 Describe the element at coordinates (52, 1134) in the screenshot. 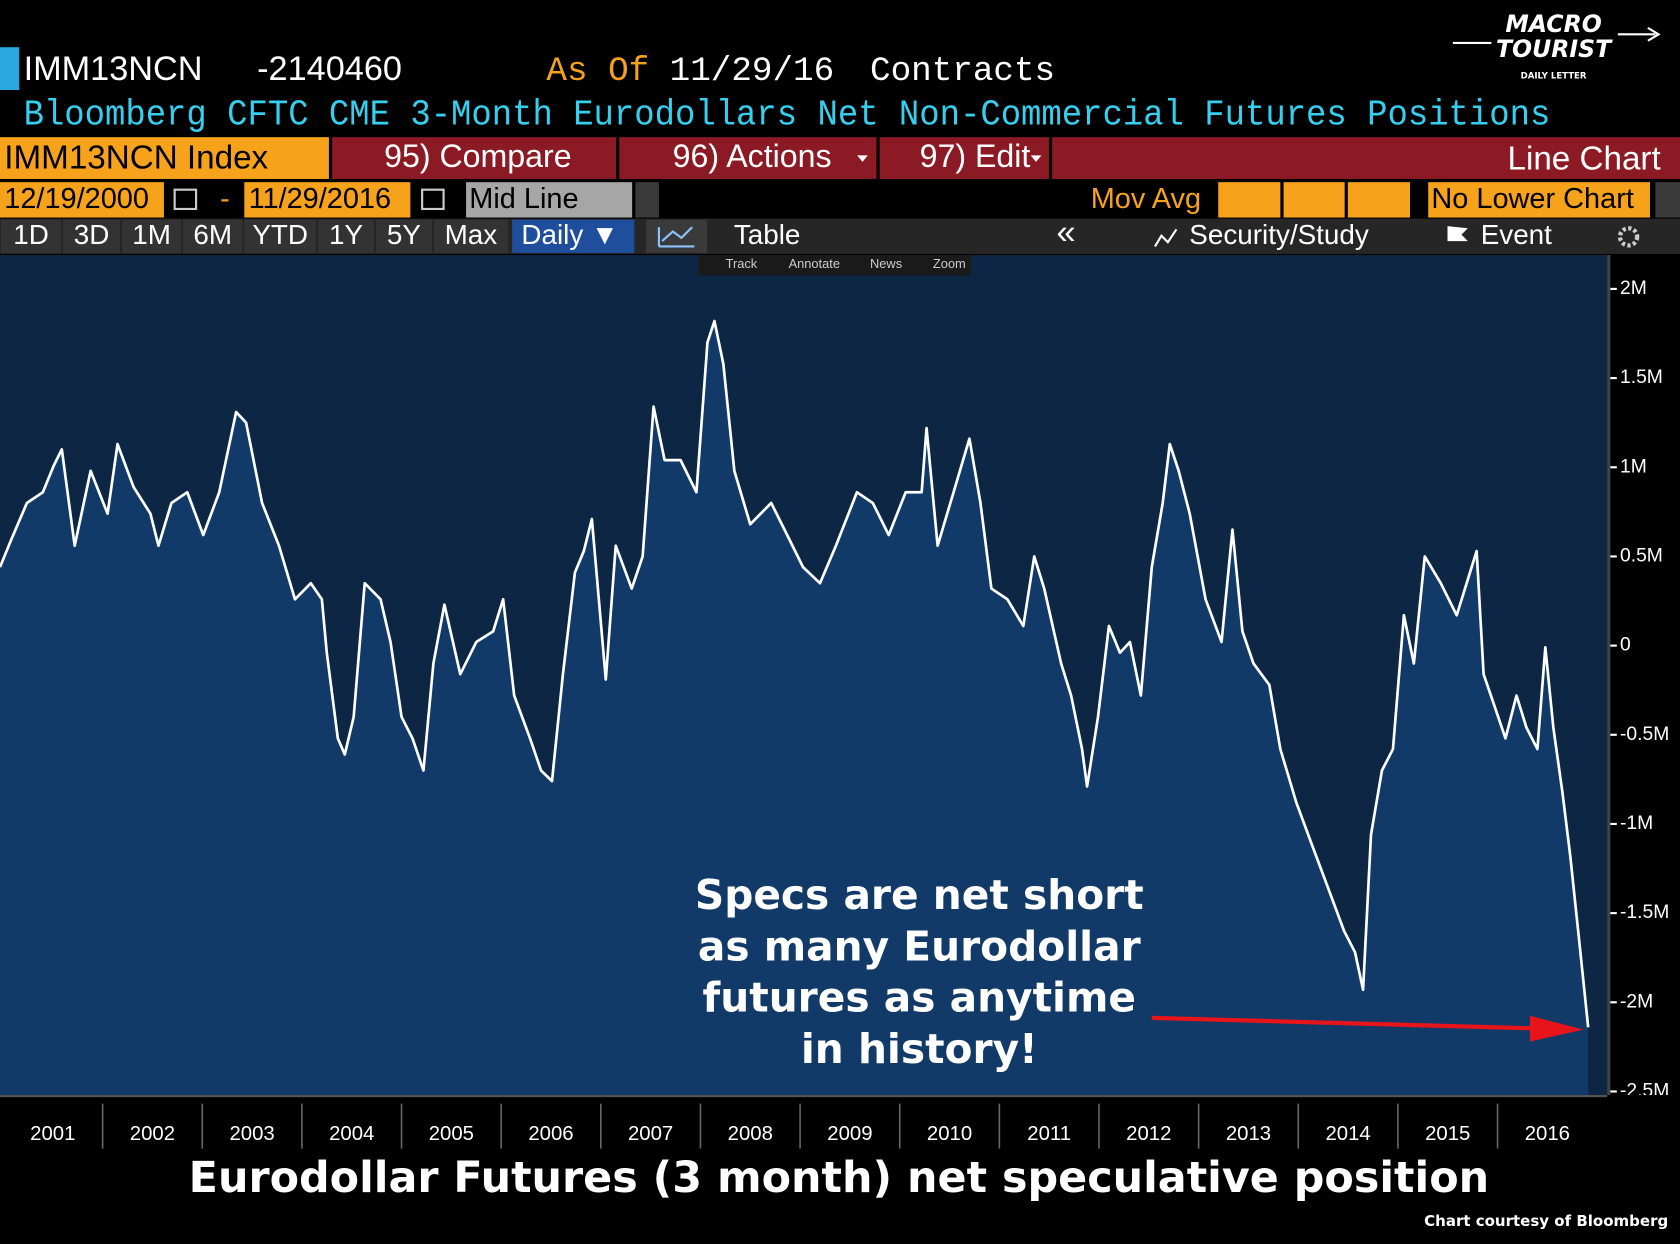

I see `x-tick-label: 2001` at that location.